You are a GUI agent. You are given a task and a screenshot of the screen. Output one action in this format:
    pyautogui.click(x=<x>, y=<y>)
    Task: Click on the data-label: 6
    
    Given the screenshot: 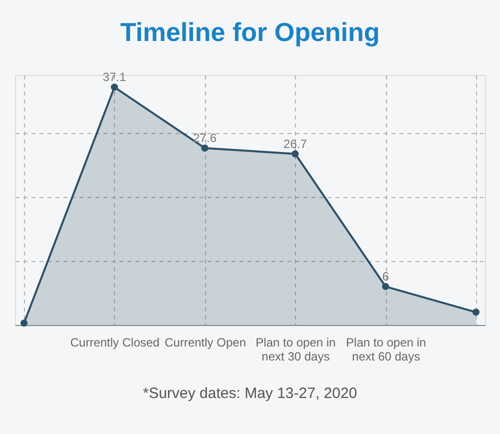 What is the action you would take?
    pyautogui.click(x=386, y=277)
    